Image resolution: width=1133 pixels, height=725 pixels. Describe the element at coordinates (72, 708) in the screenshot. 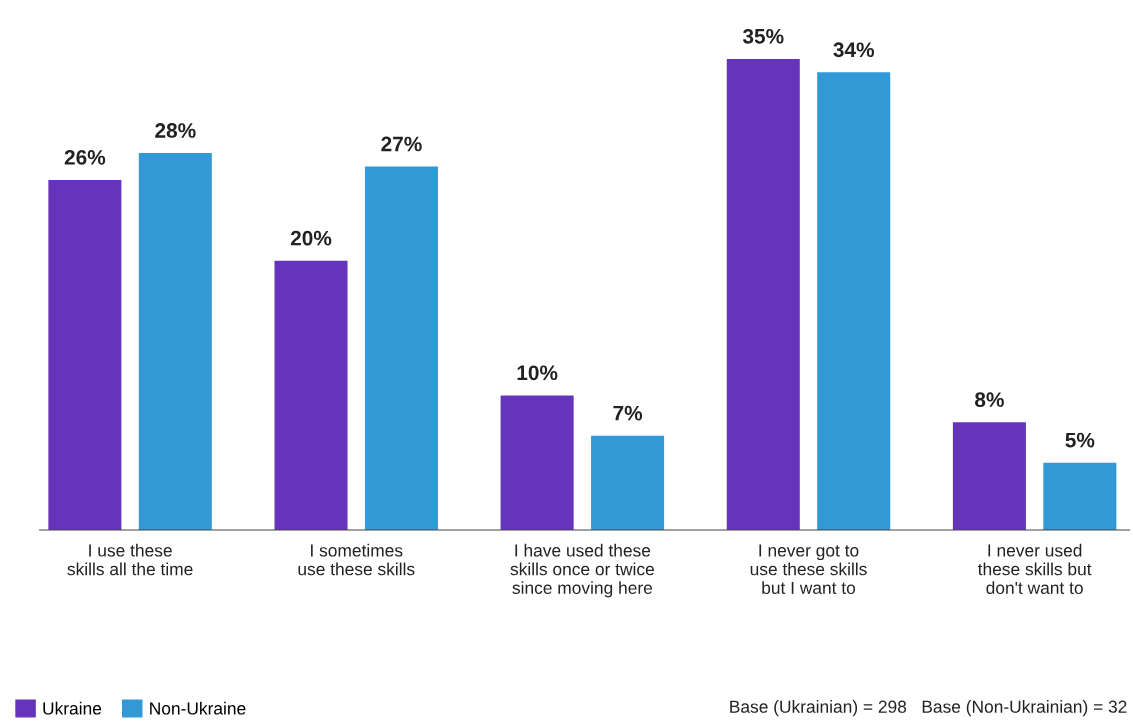

I see `legend-label: Ukraine` at that location.